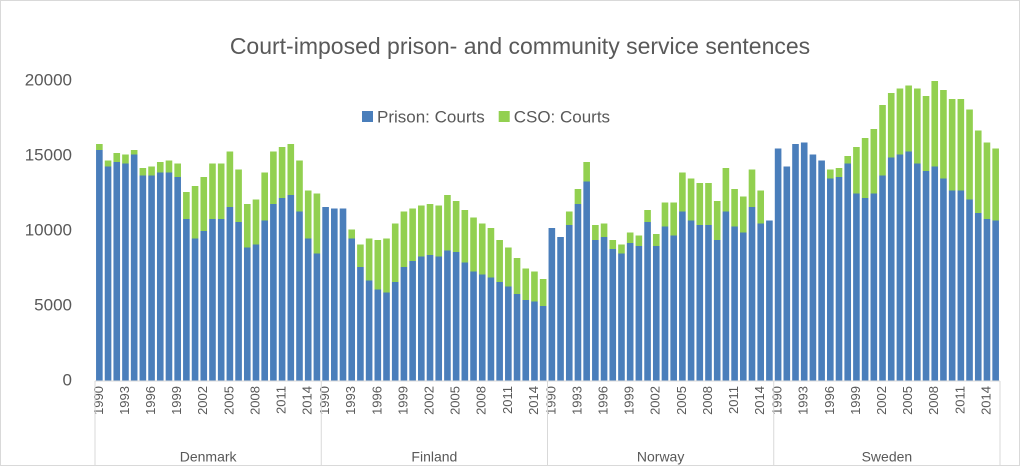 This screenshot has height=466, width=1020. What do you see at coordinates (985, 400) in the screenshot?
I see `x-tick-label: 2014` at bounding box center [985, 400].